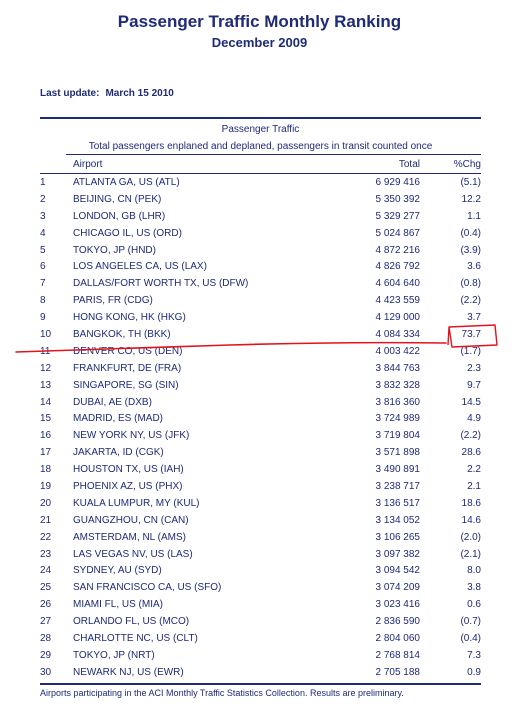 This screenshot has height=707, width=519. Describe the element at coordinates (131, 520) in the screenshot. I see `airport-cell: GUANGZHOU, CN (CAN)` at that location.